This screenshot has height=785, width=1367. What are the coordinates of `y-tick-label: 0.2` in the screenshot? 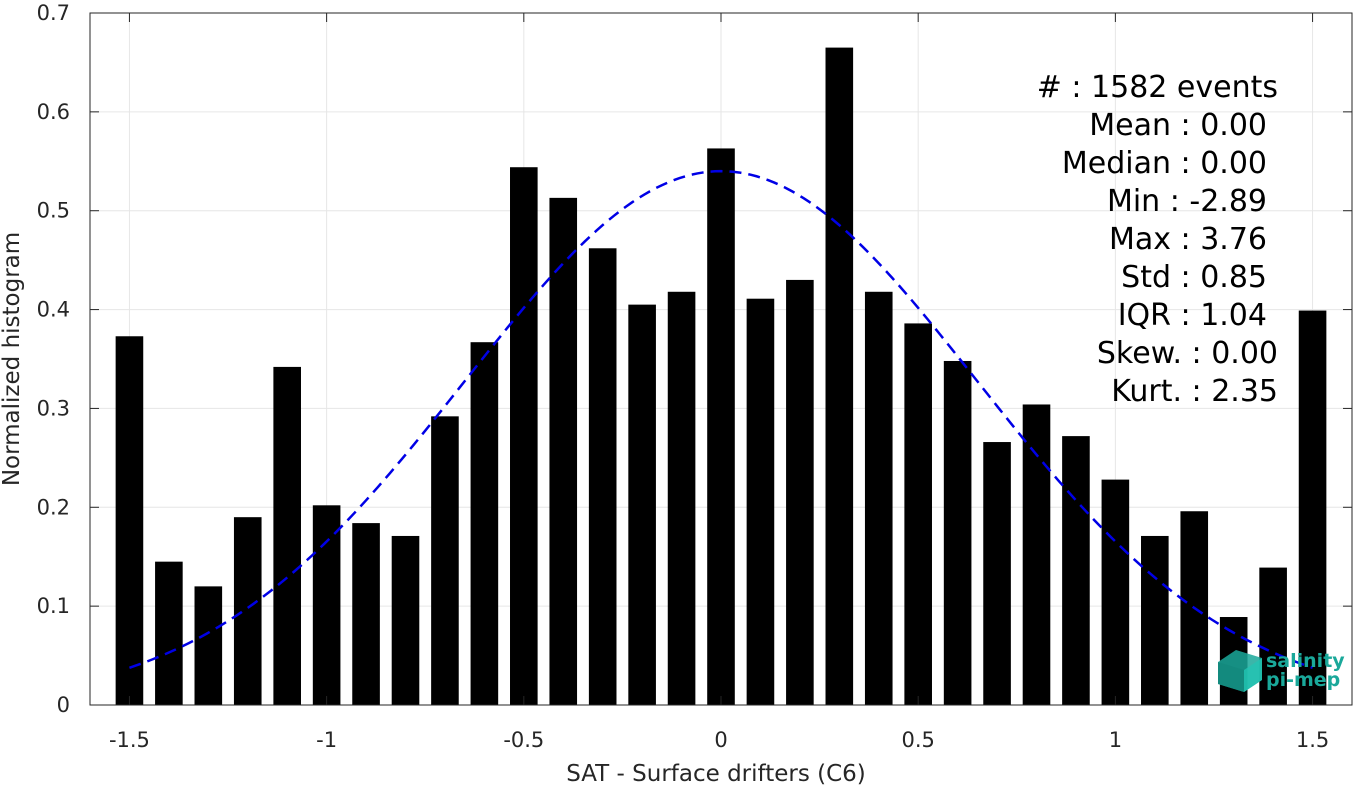 It's located at (53, 507).